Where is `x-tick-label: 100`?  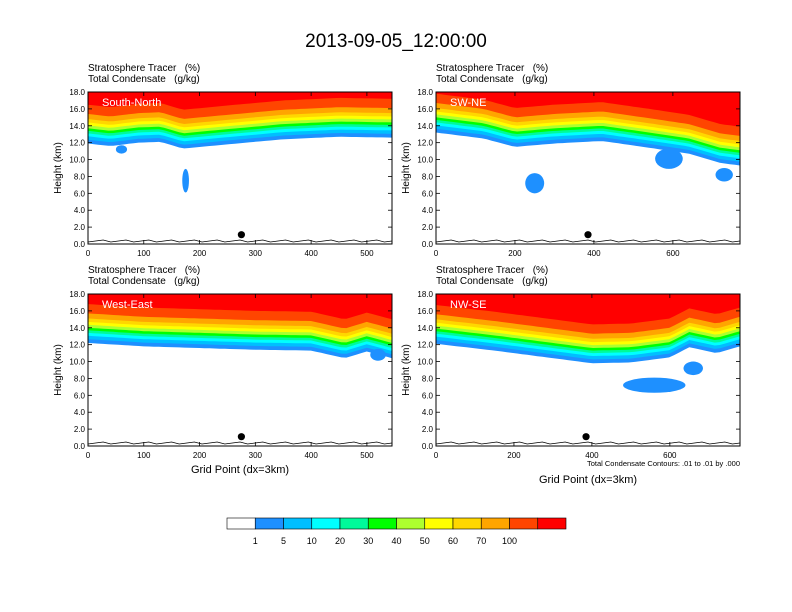 x-tick-label: 100 is located at coordinates (144, 253).